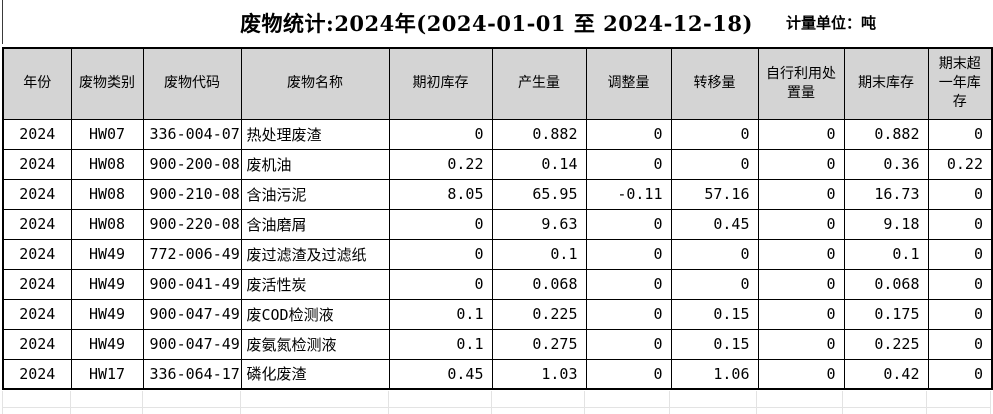  Describe the element at coordinates (886, 254) in the screenshot. I see `cell-closing-stock: 0.1` at that location.